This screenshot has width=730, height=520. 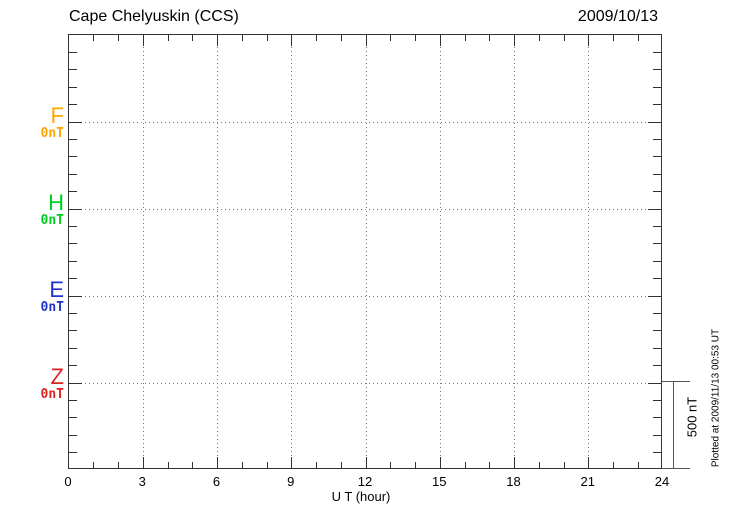 I want to click on date-label: 2009/10/13, so click(x=617, y=16).